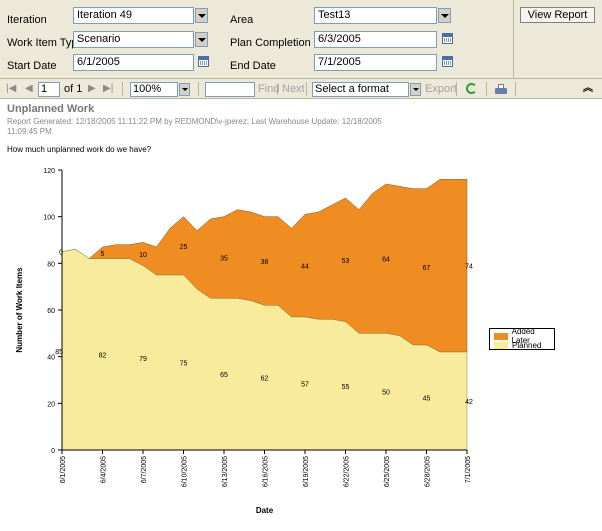 This screenshot has width=602, height=531. Describe the element at coordinates (375, 15) in the screenshot. I see `area-select: Test13` at that location.